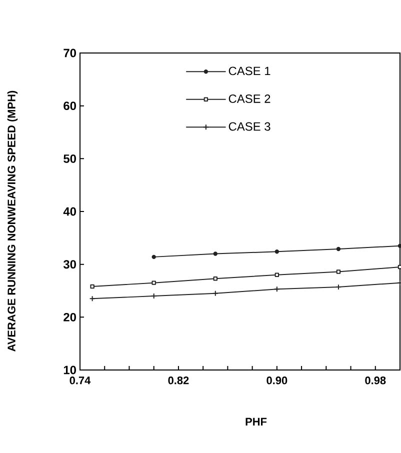 Image resolution: width=401 pixels, height=453 pixels. I want to click on y-tick-label: 20, so click(70, 317).